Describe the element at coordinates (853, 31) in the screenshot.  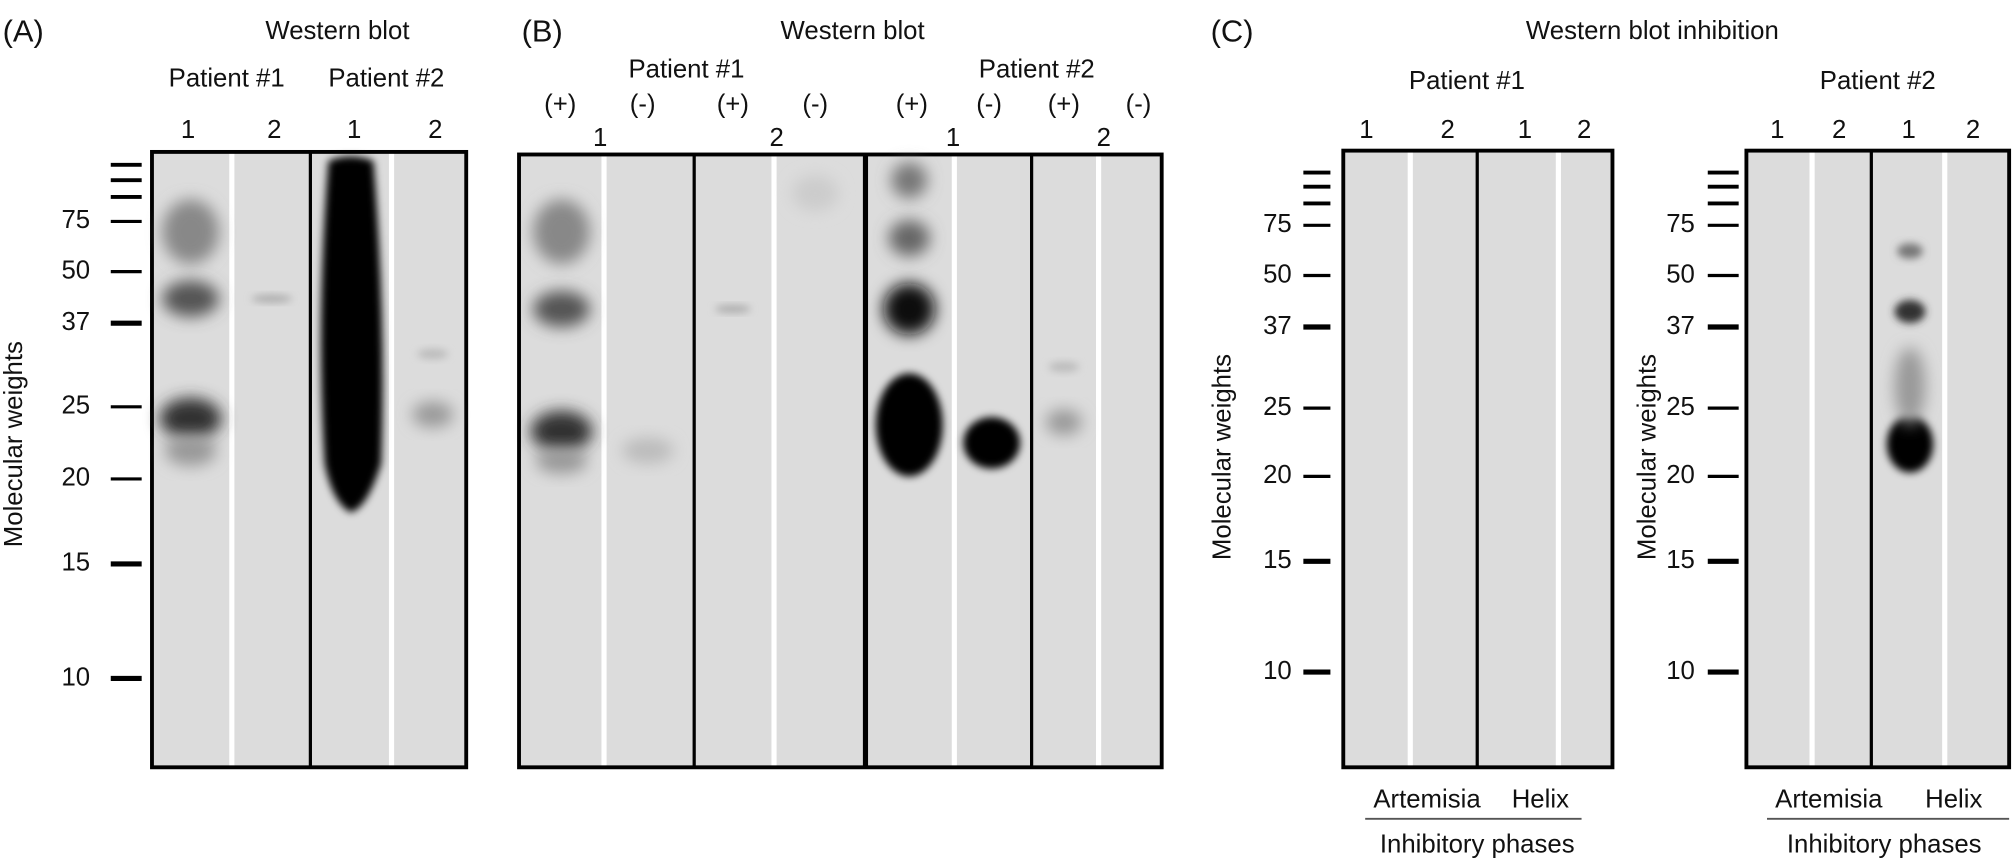
I see `panel-title: Western blot` at that location.